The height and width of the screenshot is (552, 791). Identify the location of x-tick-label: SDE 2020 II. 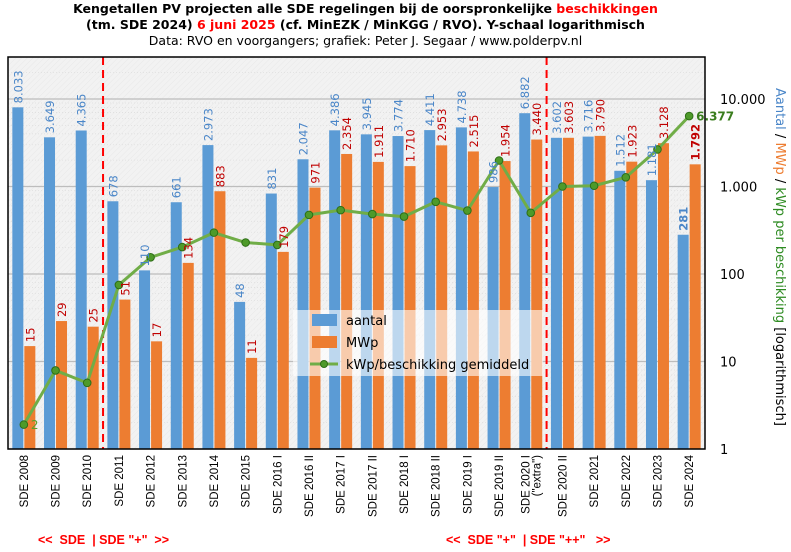
(563, 486).